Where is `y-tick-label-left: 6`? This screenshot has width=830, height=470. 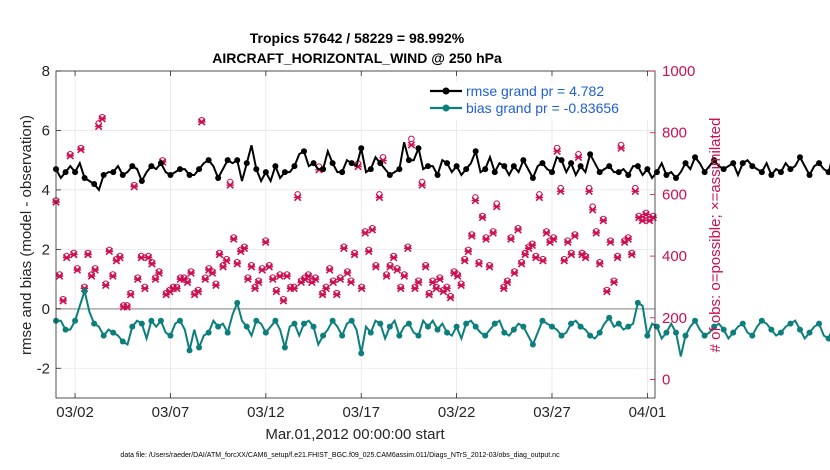
y-tick-label-left: 6 is located at coordinates (46, 130).